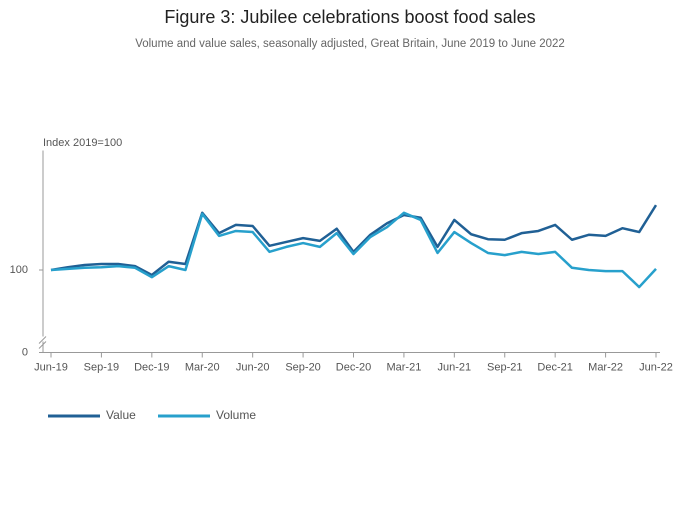 This screenshot has width=700, height=507. What do you see at coordinates (504, 367) in the screenshot?
I see `x-tick-label: Sep-21` at bounding box center [504, 367].